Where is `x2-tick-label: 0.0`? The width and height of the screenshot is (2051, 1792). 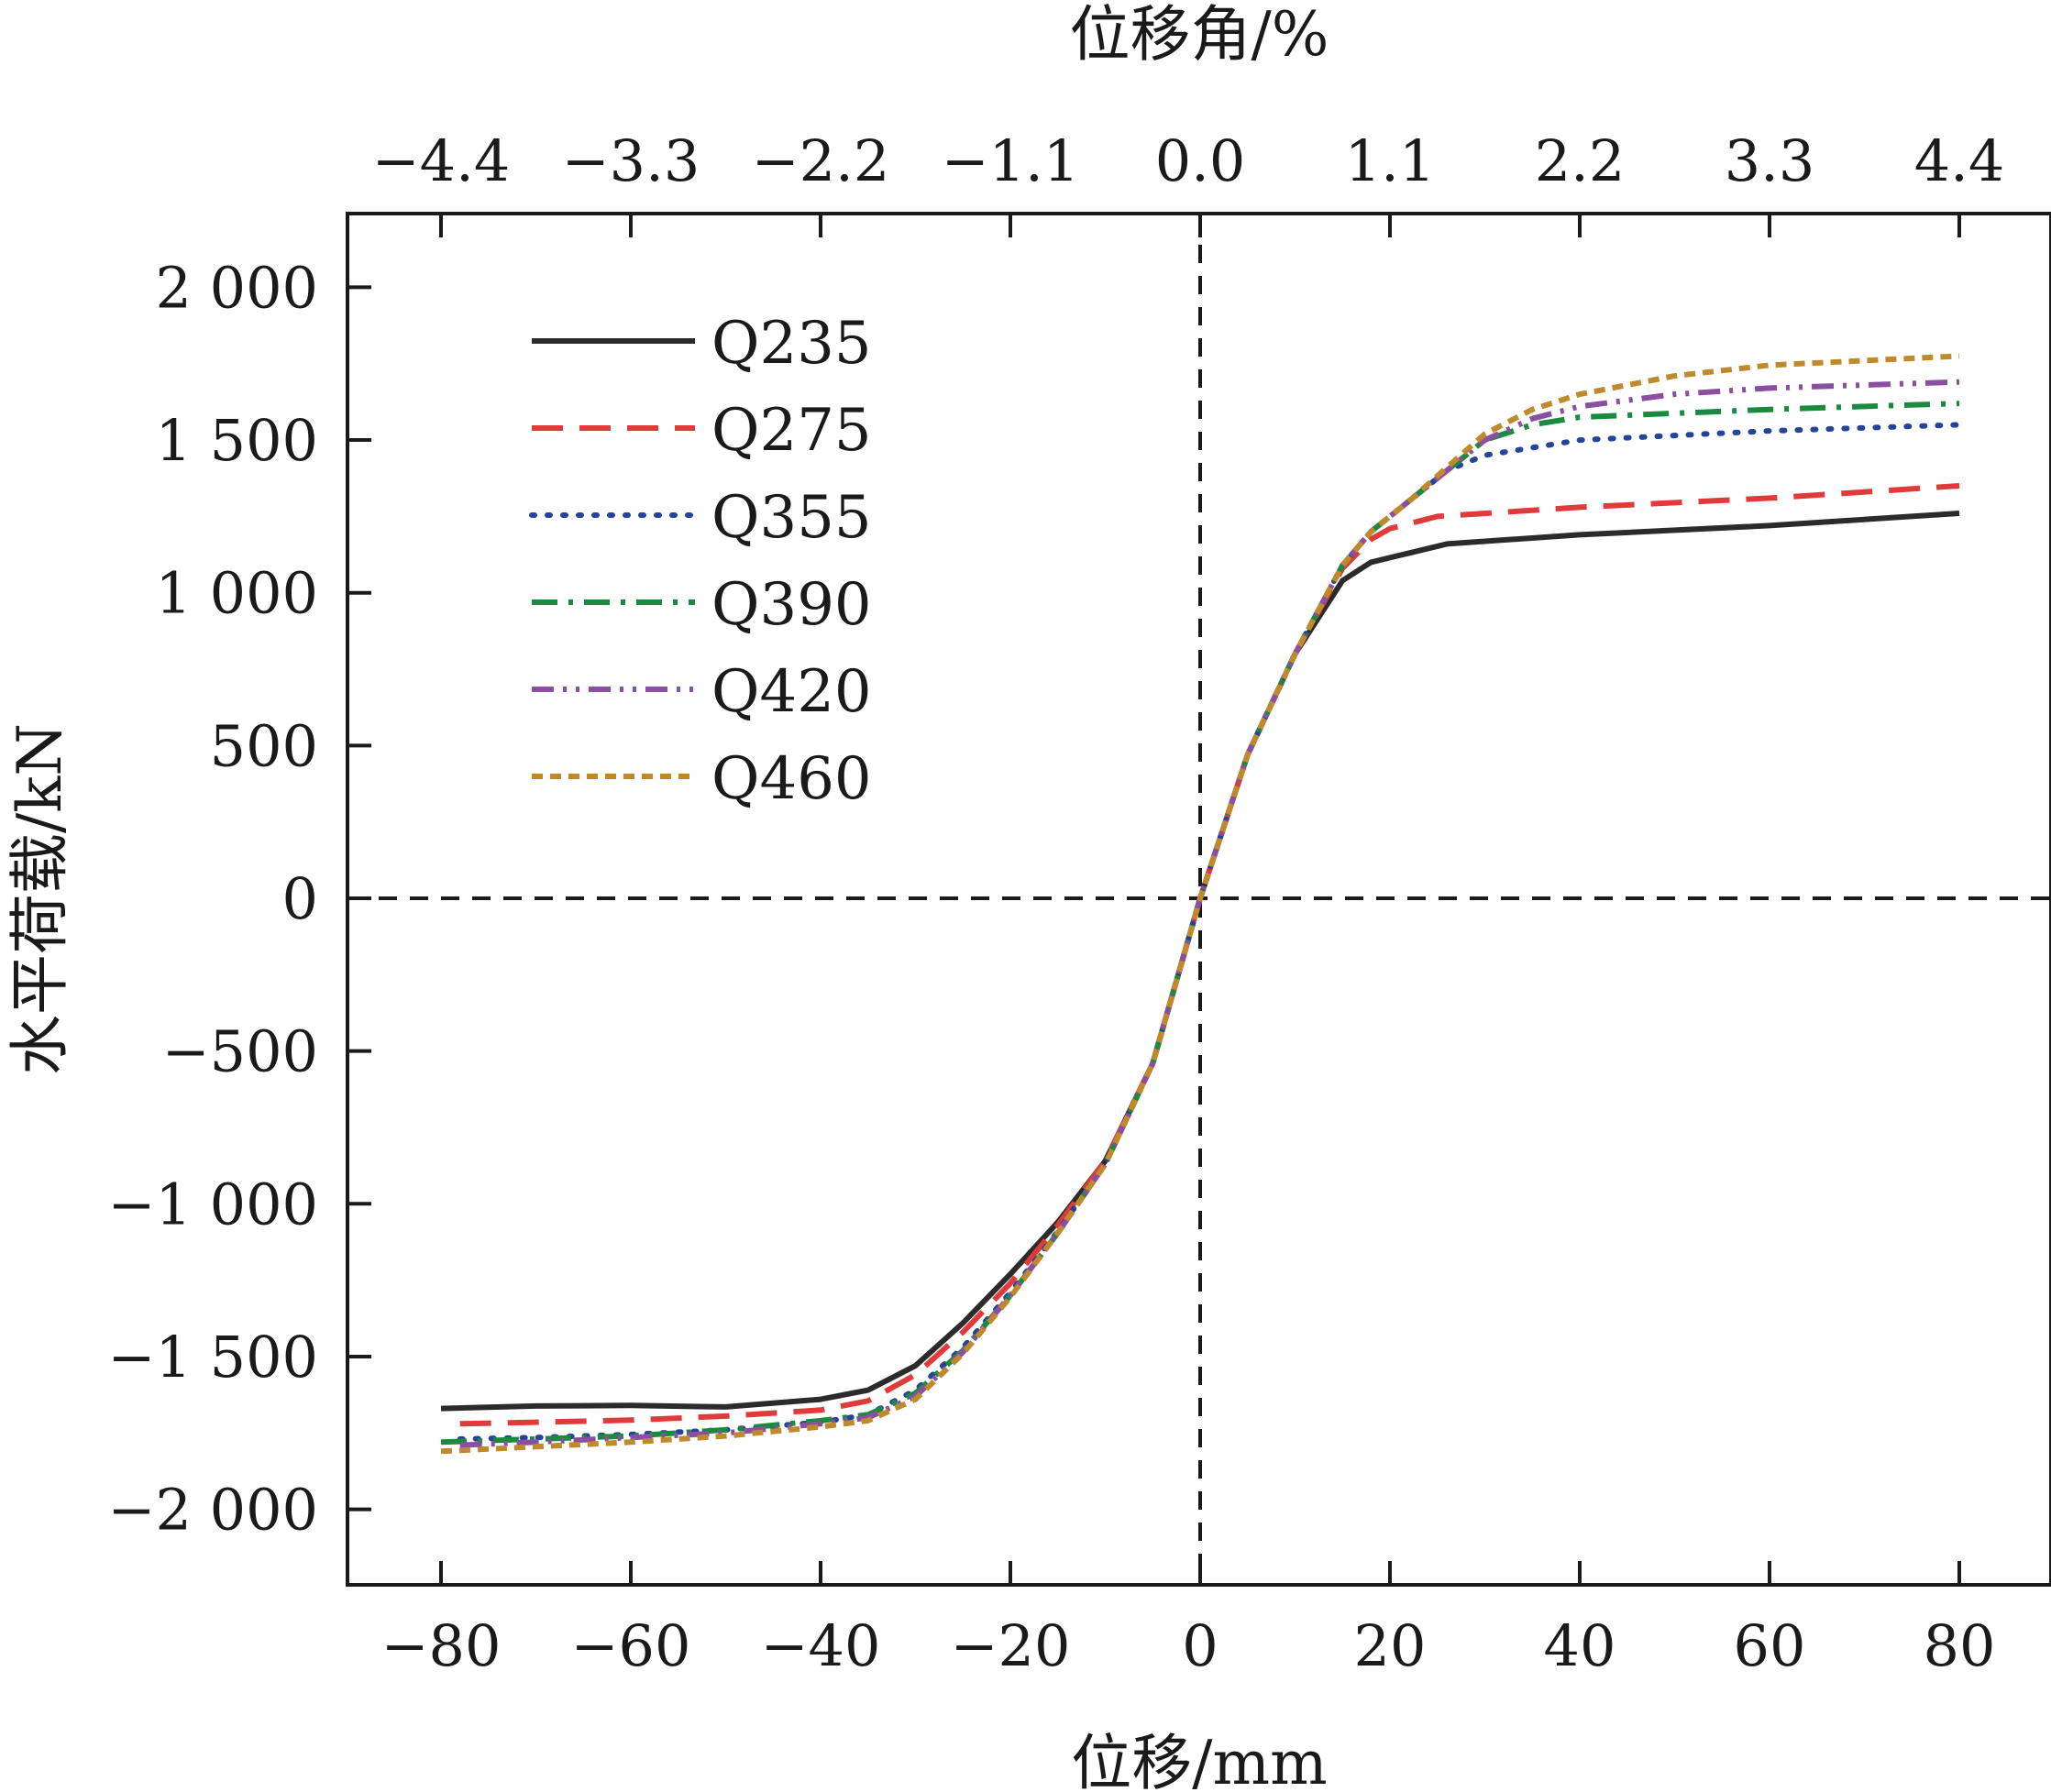 x2-tick-label: 0.0 is located at coordinates (1200, 160).